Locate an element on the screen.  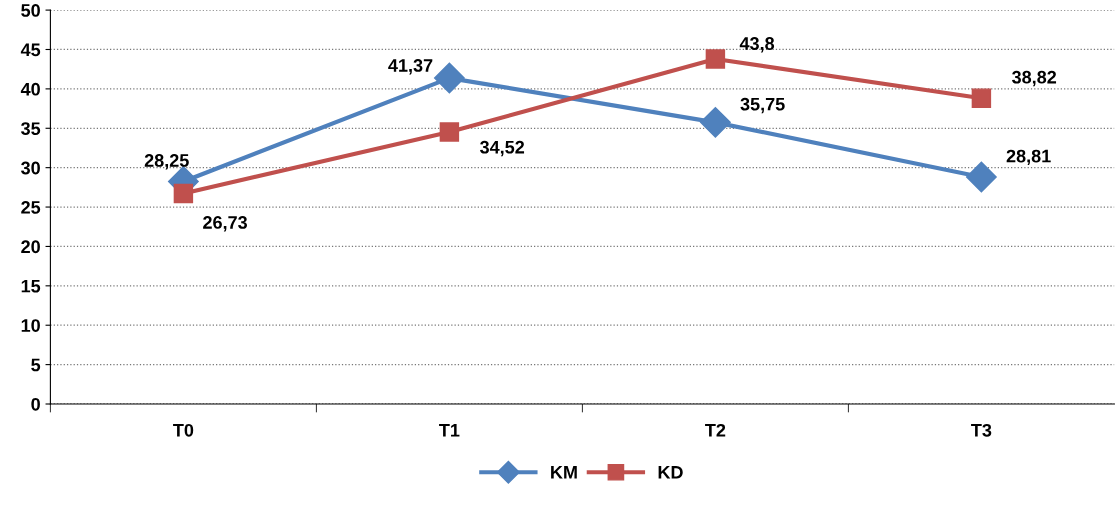
data-label: 35,75 is located at coordinates (762, 105).